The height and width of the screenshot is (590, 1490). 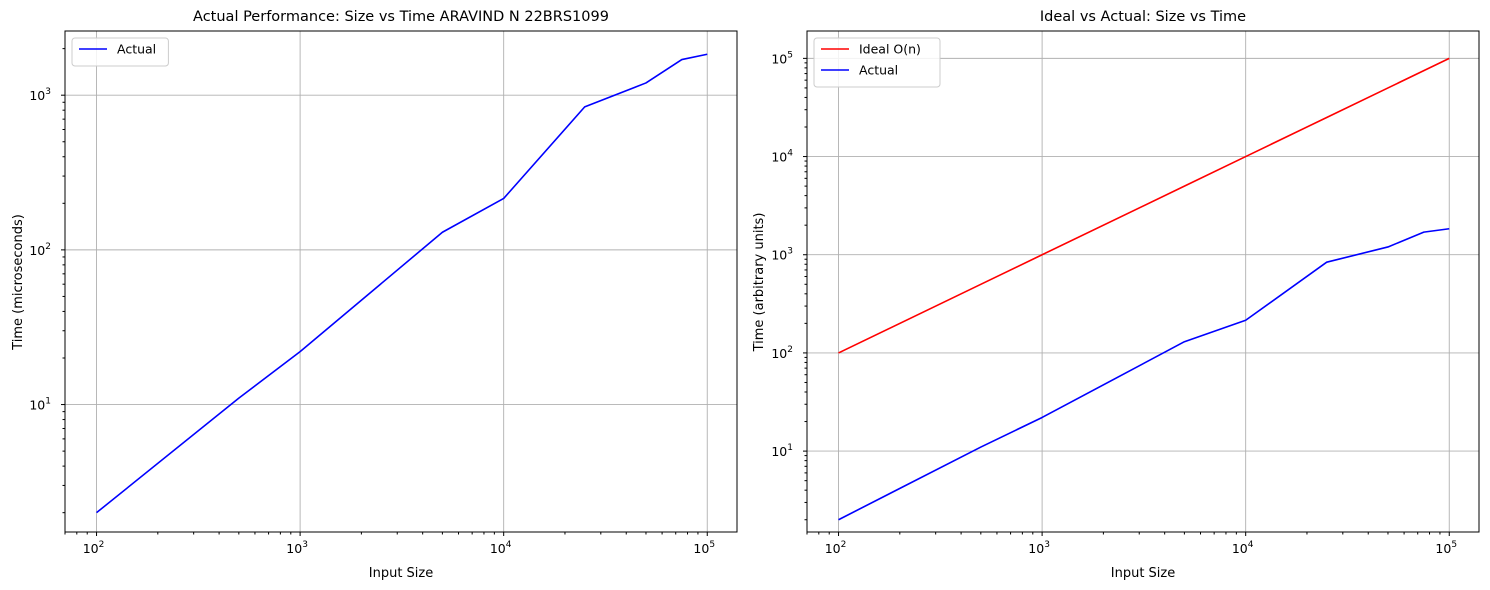 I want to click on right-y-axis-label: Time (arbitrary units), so click(x=759, y=283).